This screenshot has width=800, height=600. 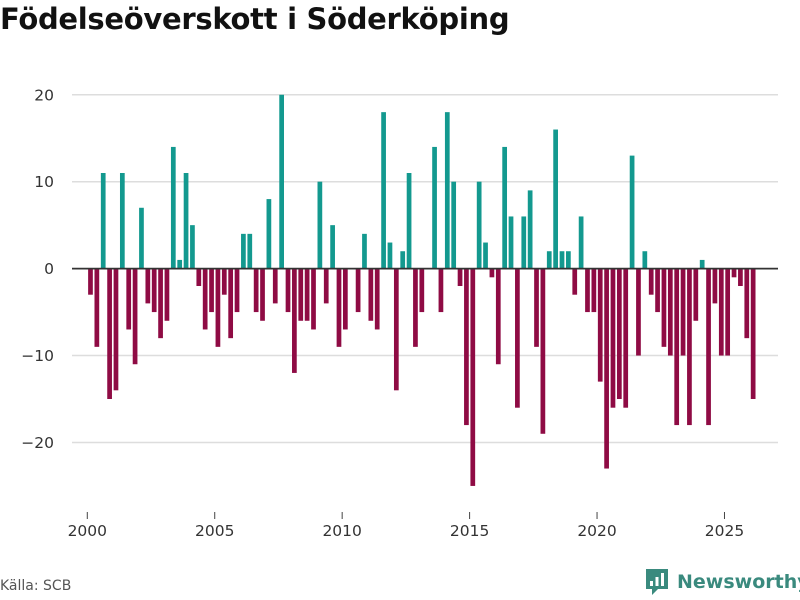 What do you see at coordinates (214, 531) in the screenshot?
I see `x-tick-label: 2005` at bounding box center [214, 531].